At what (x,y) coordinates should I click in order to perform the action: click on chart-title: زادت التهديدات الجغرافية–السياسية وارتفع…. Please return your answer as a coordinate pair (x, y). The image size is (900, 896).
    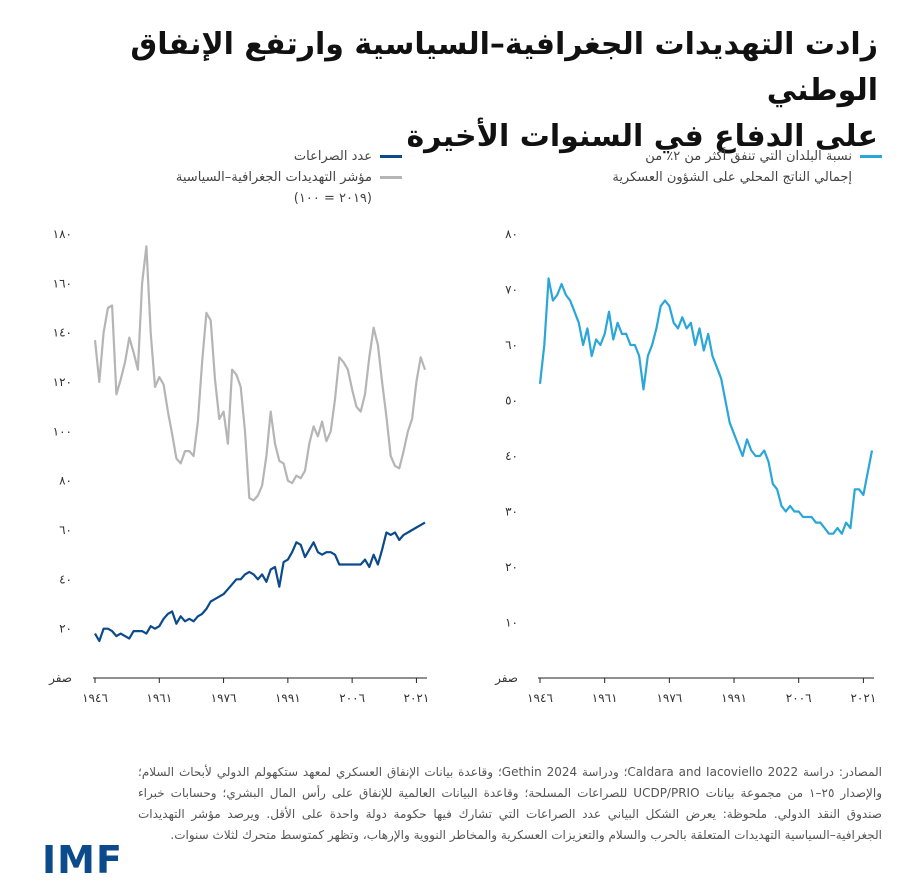
    Looking at the image, I should click on (448, 91).